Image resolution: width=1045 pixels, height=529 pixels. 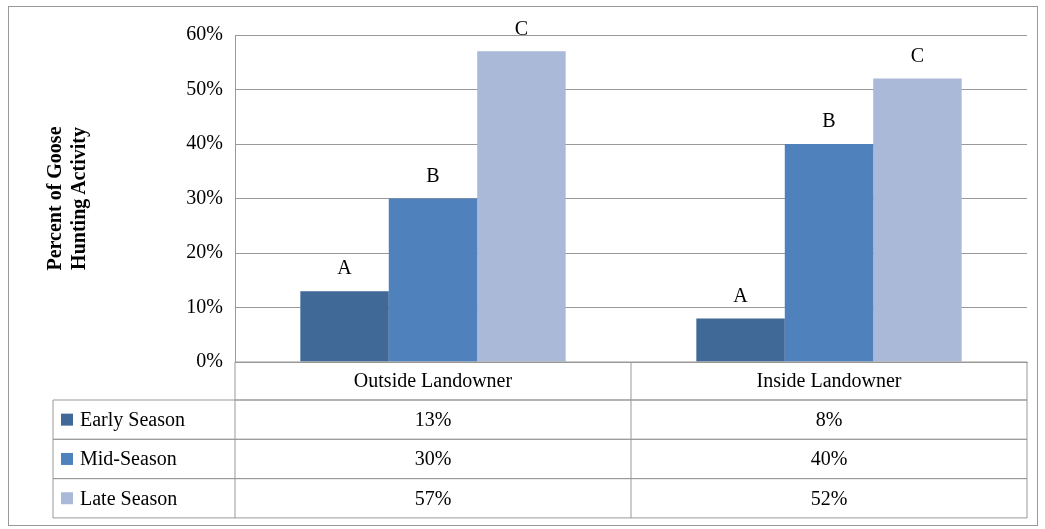 What do you see at coordinates (433, 418) in the screenshot?
I see `data-label: 13%` at bounding box center [433, 418].